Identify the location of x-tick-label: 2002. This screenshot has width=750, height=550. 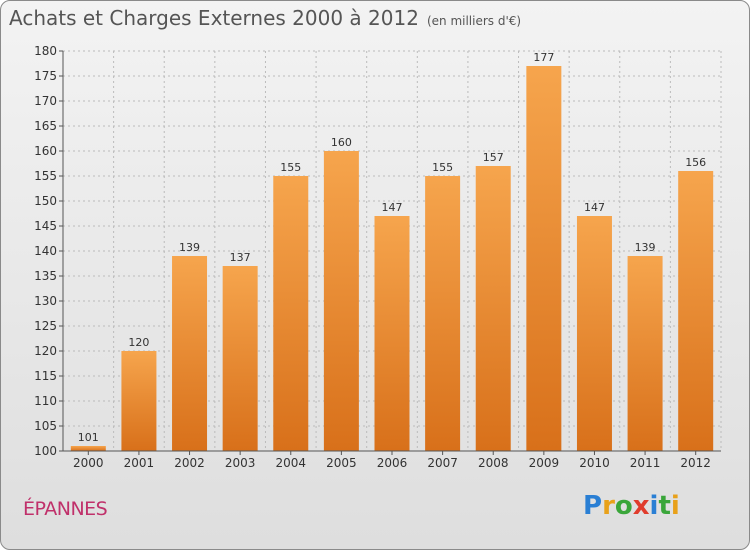
(189, 463).